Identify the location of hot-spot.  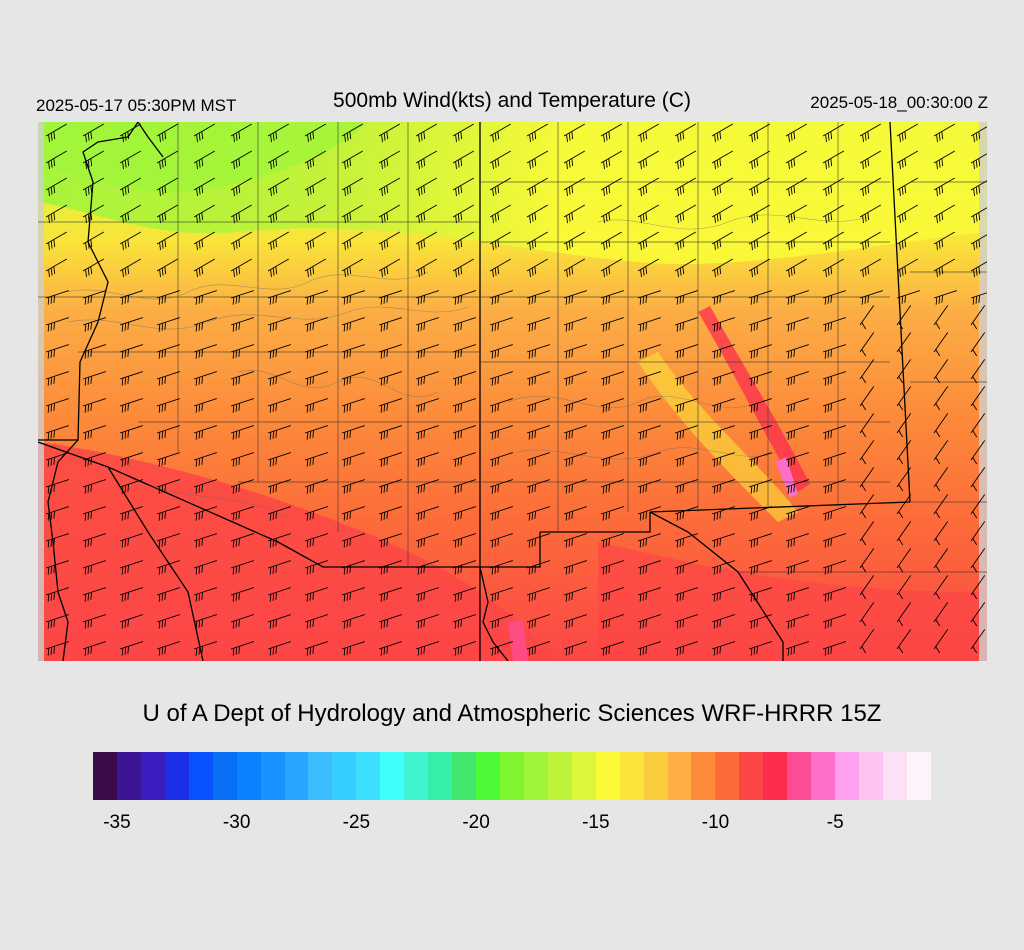
(787, 477).